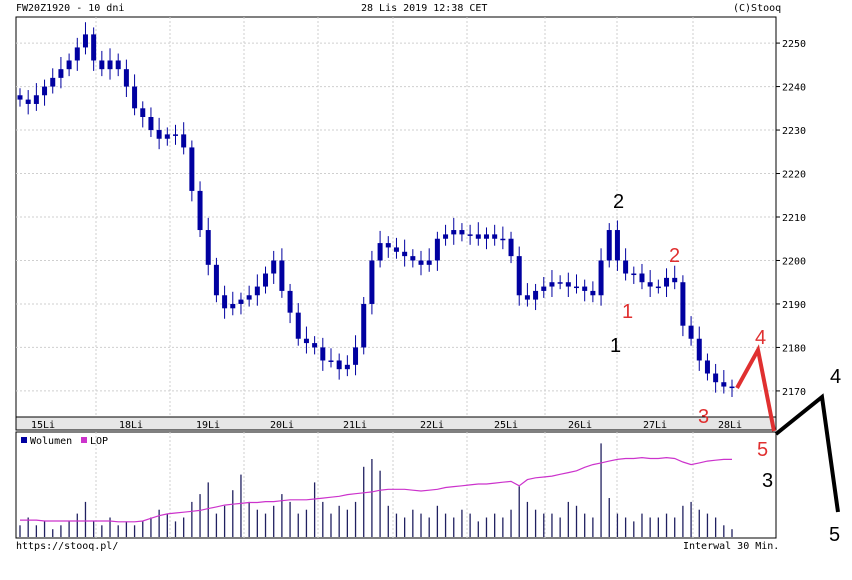 The image size is (852, 580). What do you see at coordinates (355, 425) in the screenshot?
I see `x-tick-label: 21Li` at bounding box center [355, 425].